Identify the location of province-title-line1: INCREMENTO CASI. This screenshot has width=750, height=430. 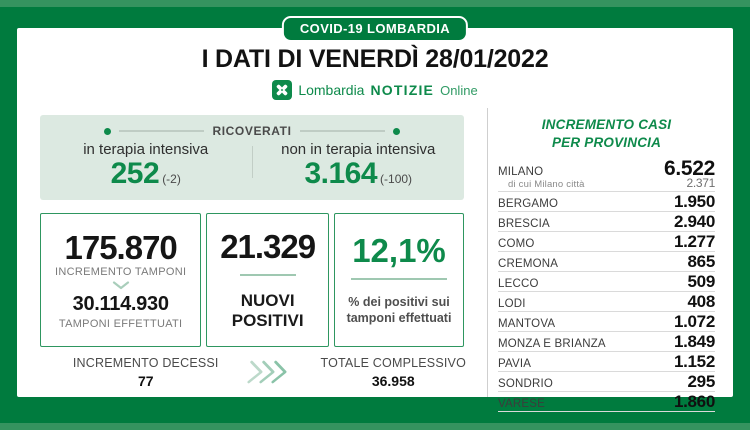
(606, 124).